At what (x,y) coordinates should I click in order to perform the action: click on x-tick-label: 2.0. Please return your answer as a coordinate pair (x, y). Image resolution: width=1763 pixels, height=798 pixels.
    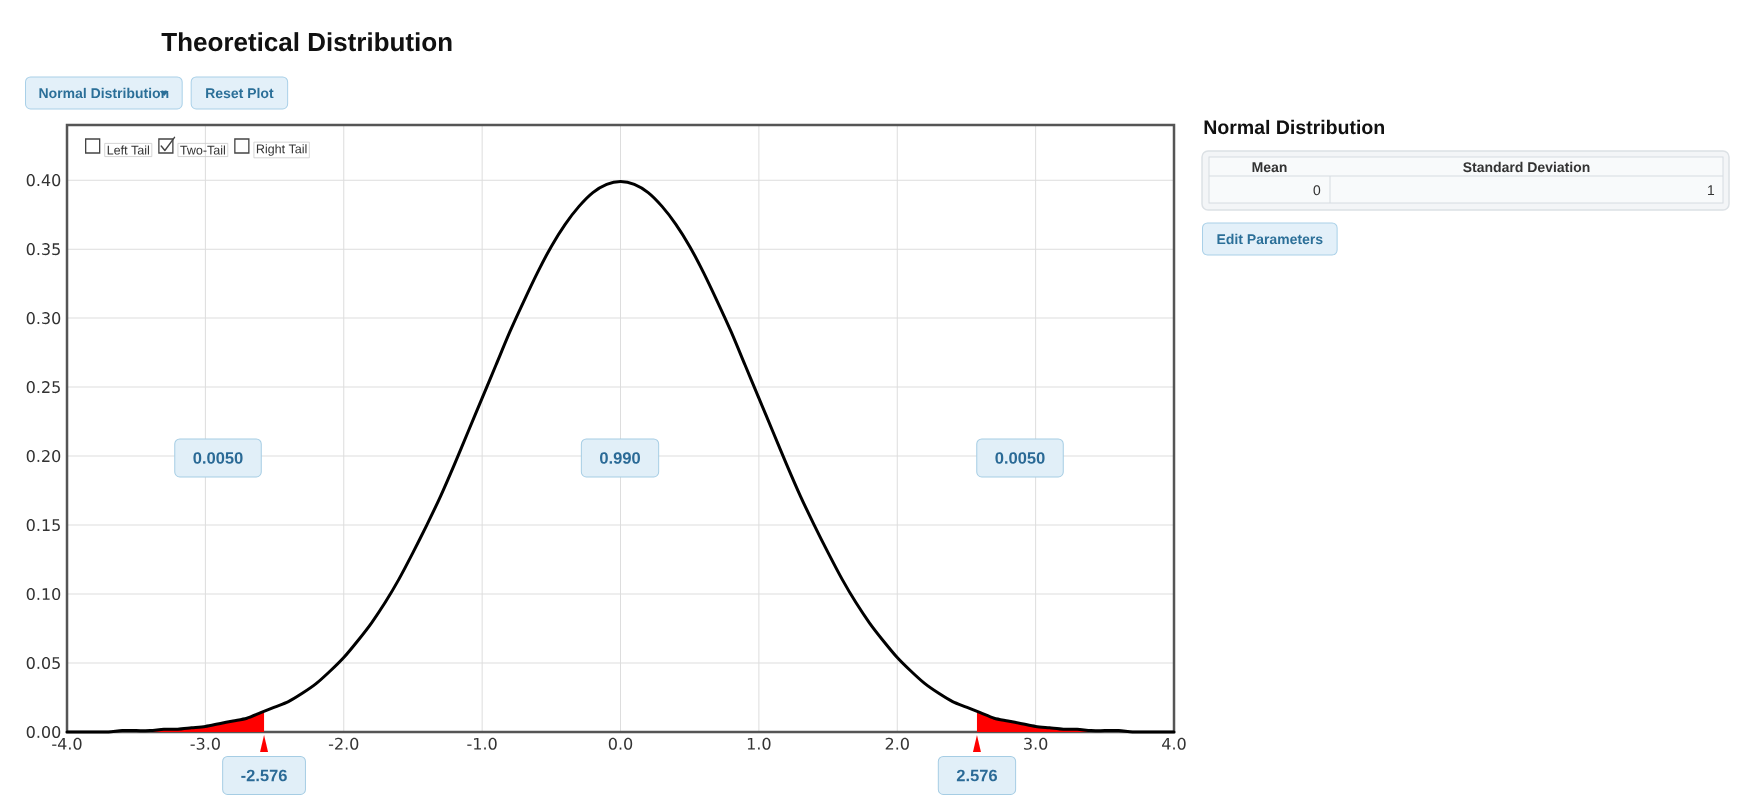
    Looking at the image, I should click on (897, 743).